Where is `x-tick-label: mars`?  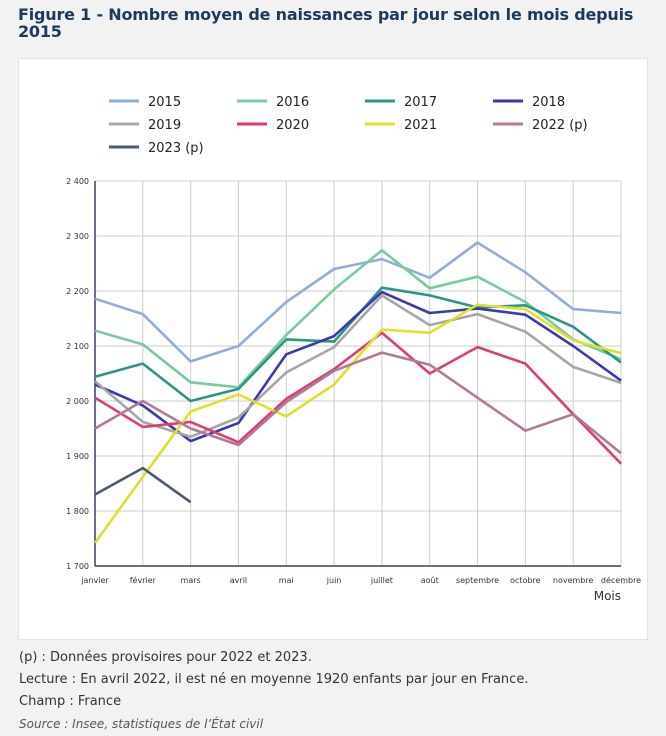
x-tick-label: mars is located at coordinates (191, 580).